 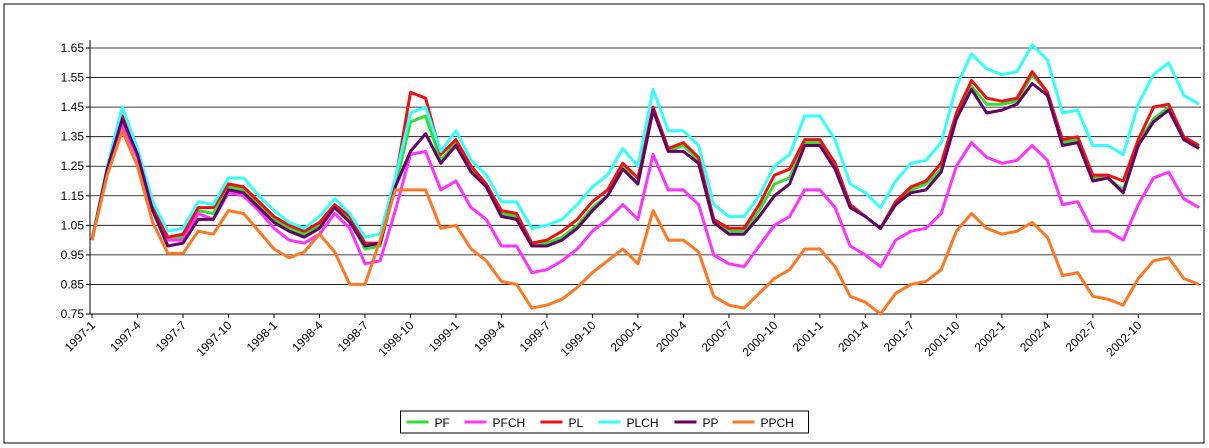 I want to click on legend-label: PPCH, so click(x=777, y=423).